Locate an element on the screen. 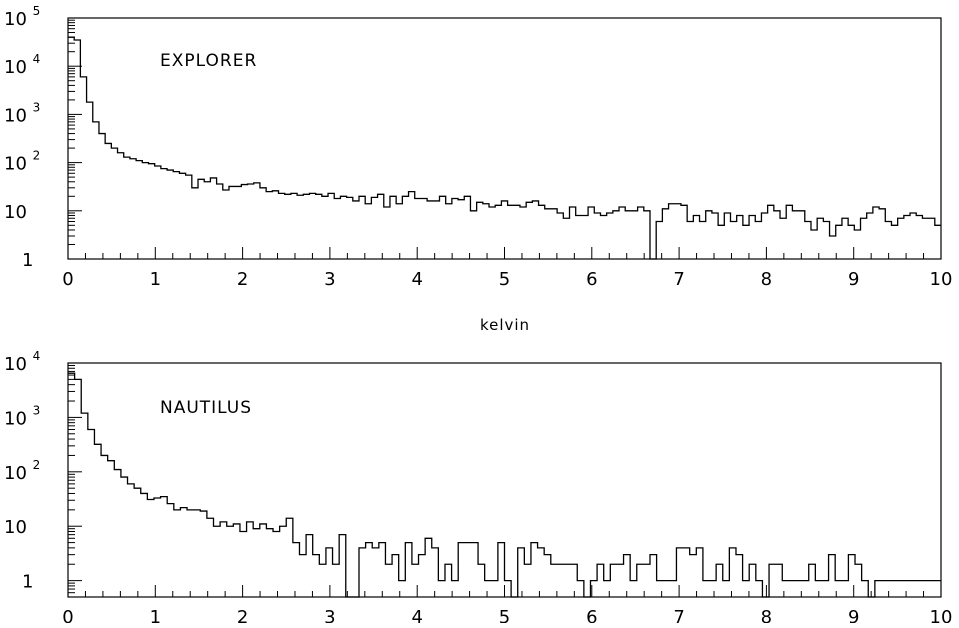  y-tick-label: 10 5 is located at coordinates (22, 17).